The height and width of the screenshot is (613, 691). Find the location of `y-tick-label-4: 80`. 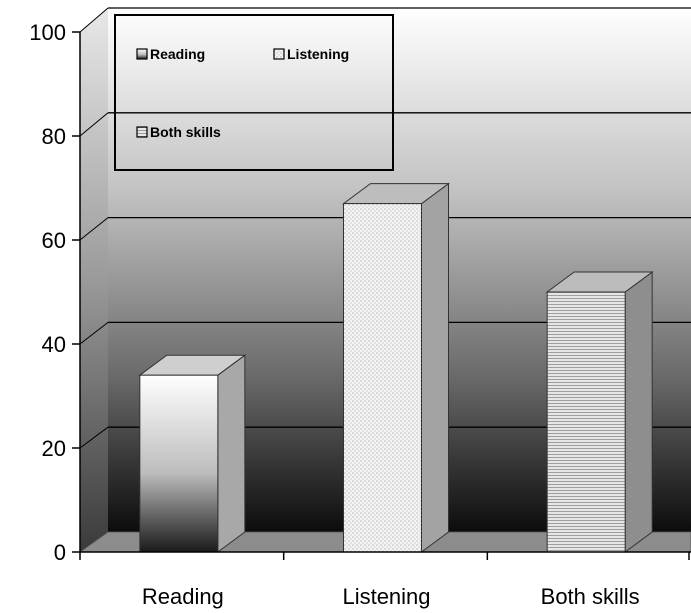

y-tick-label-4: 80 is located at coordinates (54, 136).